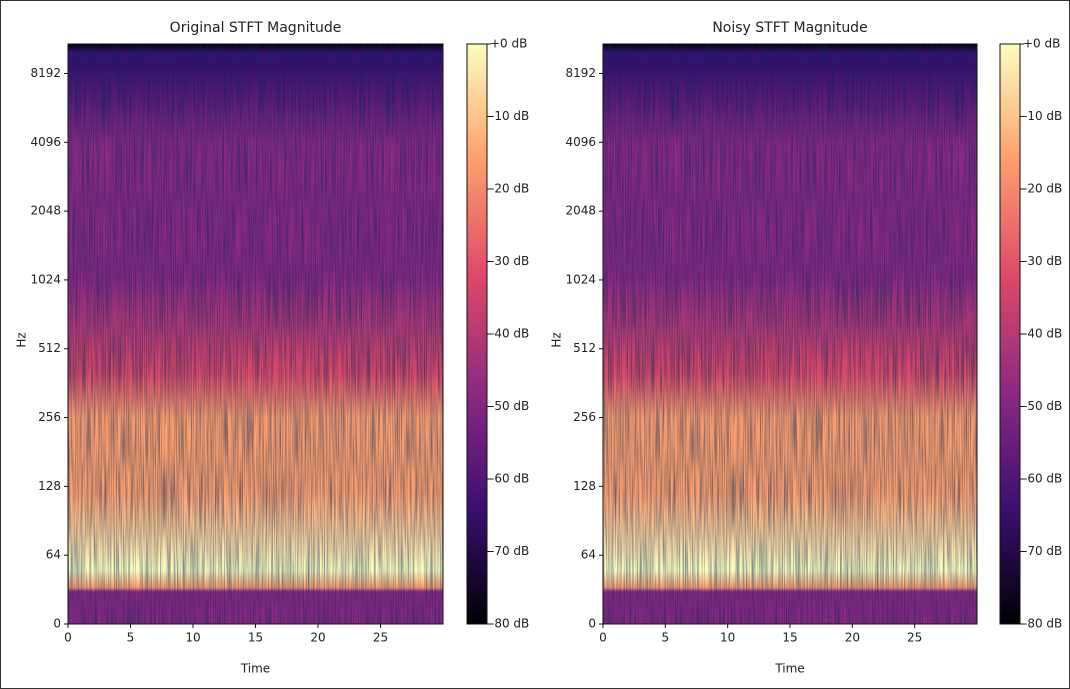 The width and height of the screenshot is (1070, 689). Describe the element at coordinates (789, 28) in the screenshot. I see `chart-title: Noisy STFT Magnitude` at that location.